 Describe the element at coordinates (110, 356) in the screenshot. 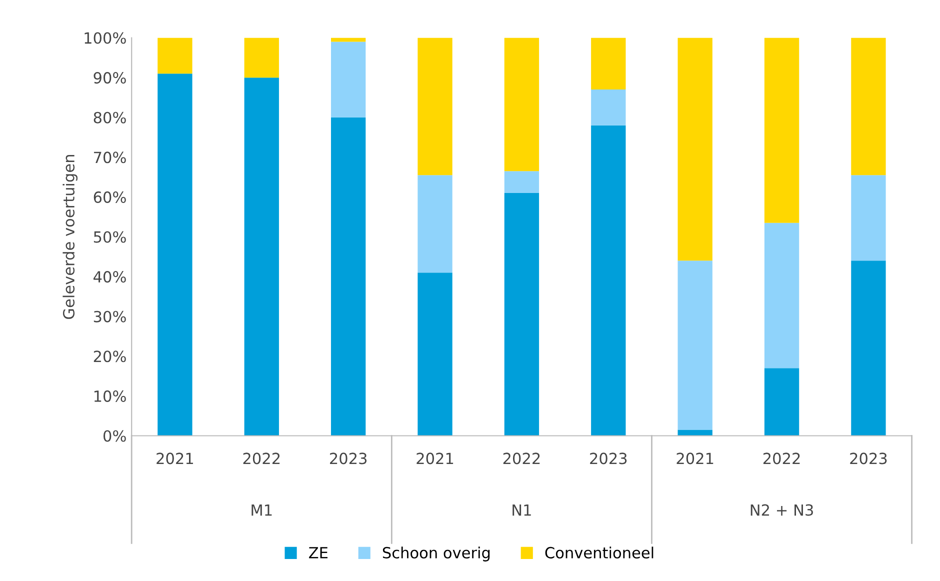

I see `y-tick-label: 20%` at that location.